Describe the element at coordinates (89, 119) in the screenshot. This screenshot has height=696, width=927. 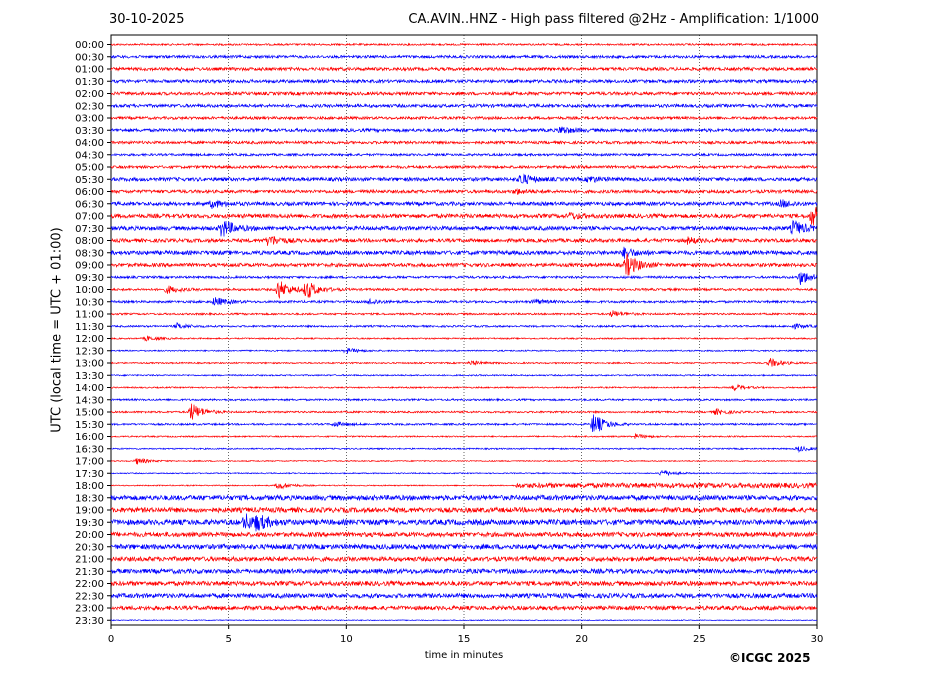
I see `y-tick-label: 03:00` at that location.